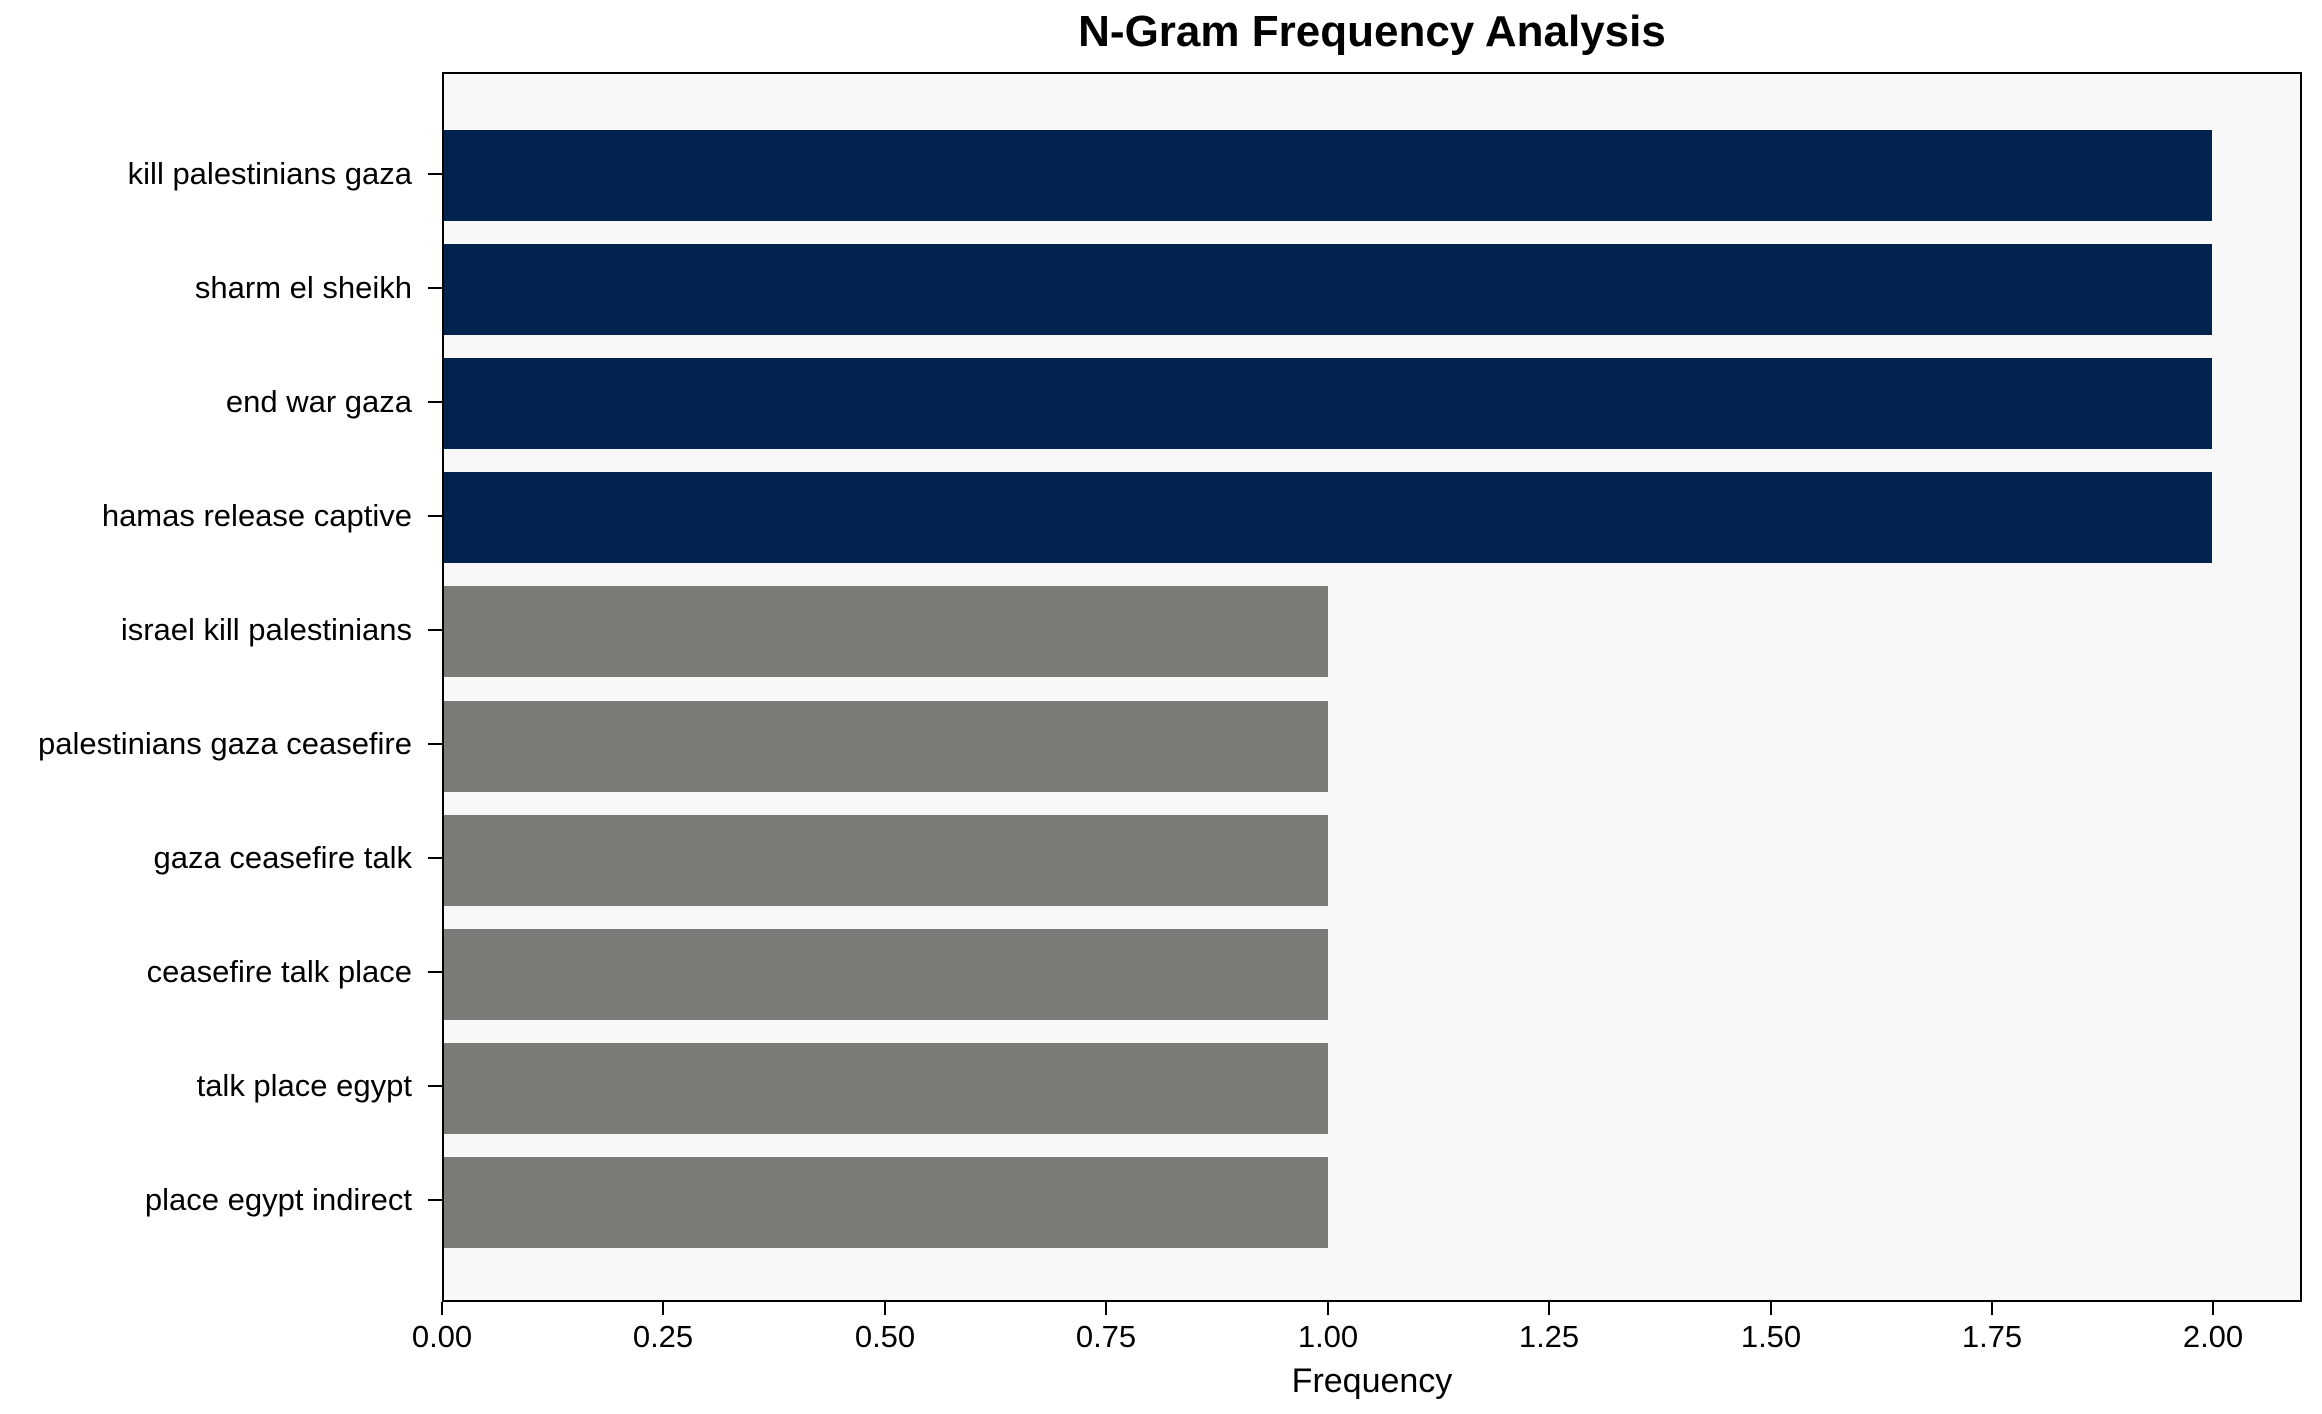 Image resolution: width=2322 pixels, height=1414 pixels. What do you see at coordinates (282, 857) in the screenshot?
I see `y-tick-label: gaza ceasefire talk` at bounding box center [282, 857].